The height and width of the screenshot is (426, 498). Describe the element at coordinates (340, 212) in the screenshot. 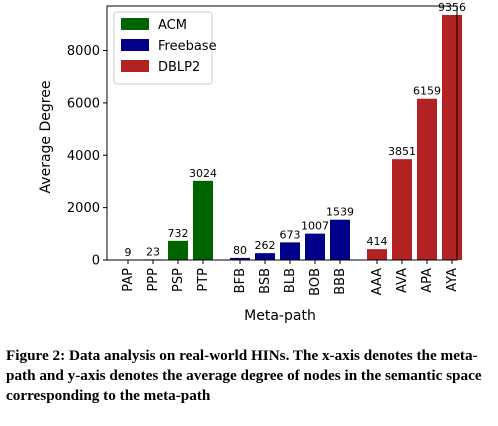

I see `data-label-bbb: 1539` at that location.